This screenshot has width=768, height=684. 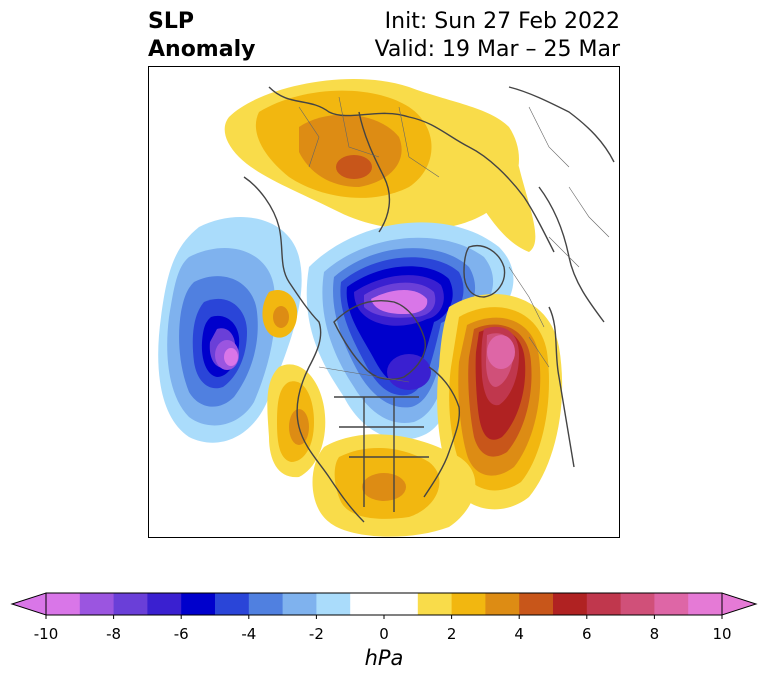 I want to click on colorbar-tick-label: -6, so click(x=181, y=634).